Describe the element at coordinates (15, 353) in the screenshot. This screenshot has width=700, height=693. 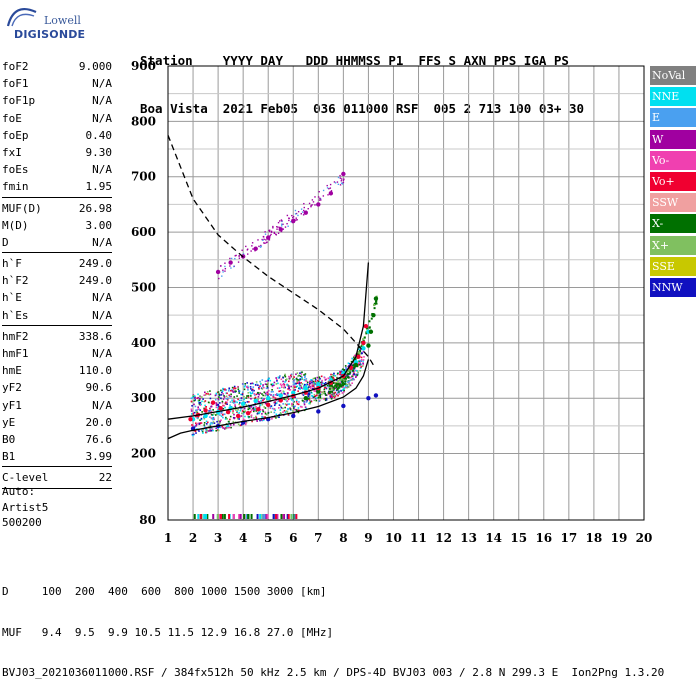
I see `param-name: hmF1` at that location.